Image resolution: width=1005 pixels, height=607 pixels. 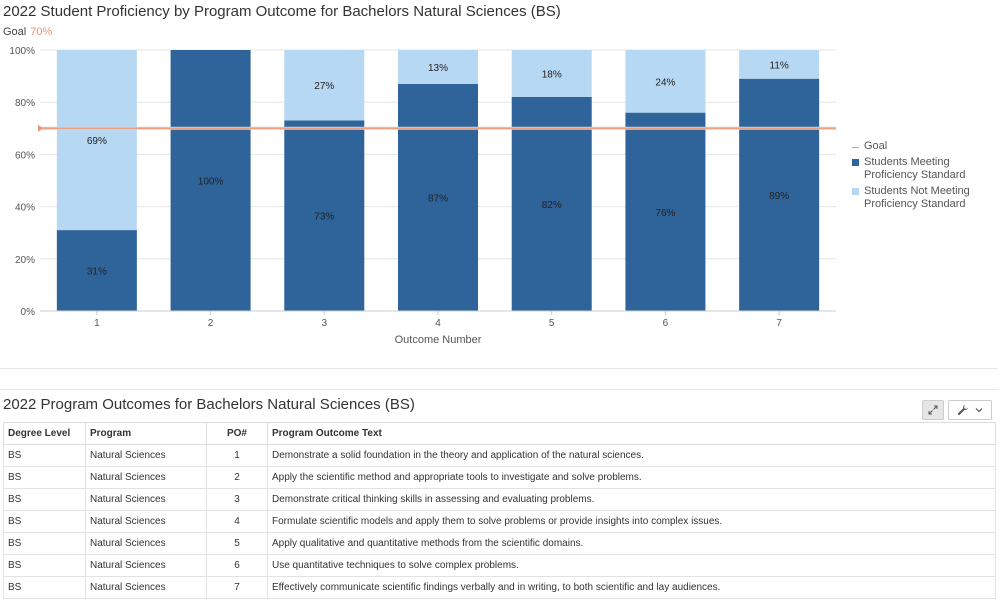 I want to click on chevron-down-icon, so click(x=979, y=410).